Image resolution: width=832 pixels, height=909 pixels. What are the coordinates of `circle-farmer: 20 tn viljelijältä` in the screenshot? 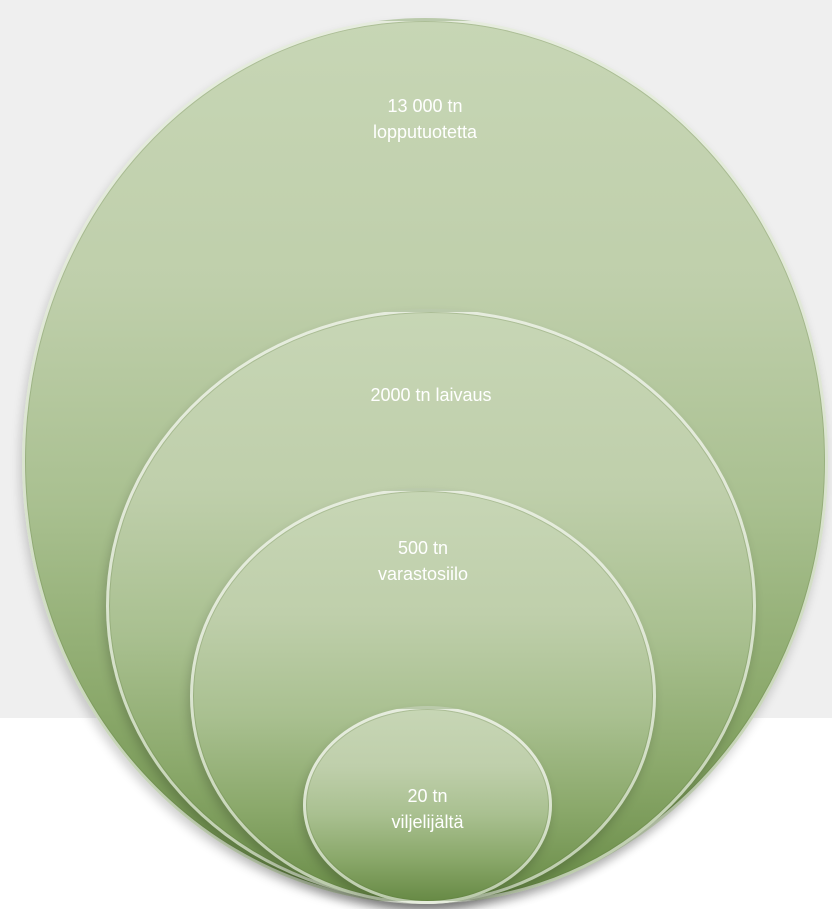 It's located at (427, 805).